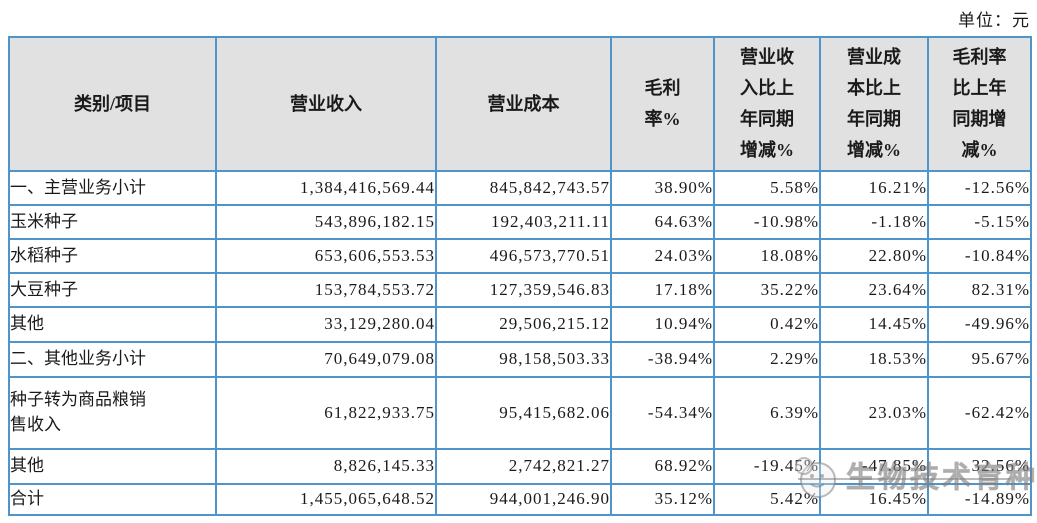 The width and height of the screenshot is (1037, 523). I want to click on cell-revenue-yoy: -10.98%, so click(767, 222).